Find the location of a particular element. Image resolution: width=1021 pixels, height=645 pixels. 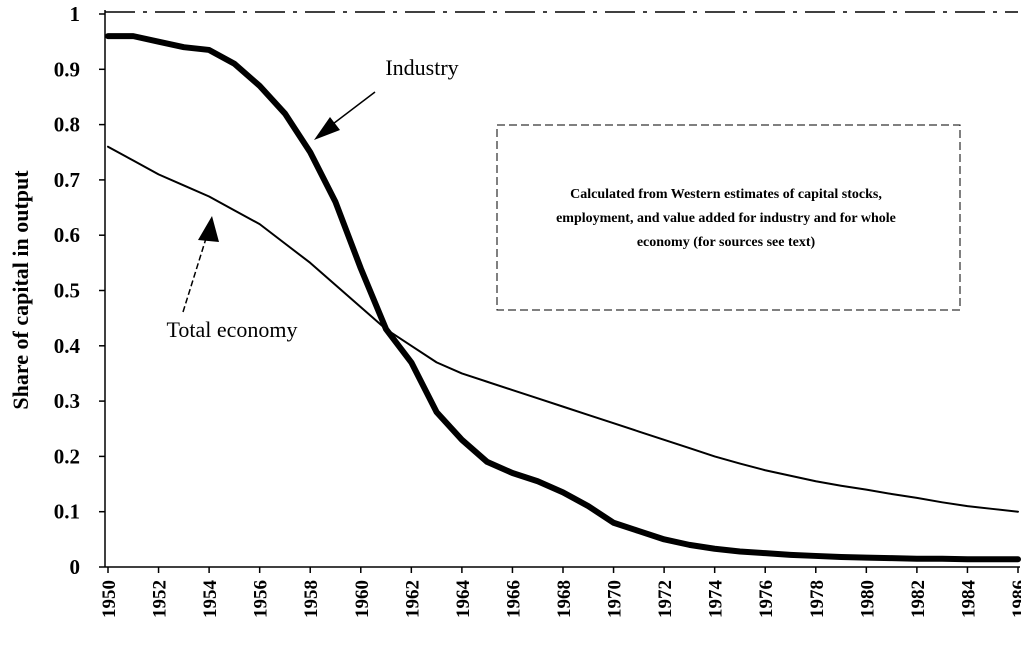

annotation: Industry is located at coordinates (421, 67).